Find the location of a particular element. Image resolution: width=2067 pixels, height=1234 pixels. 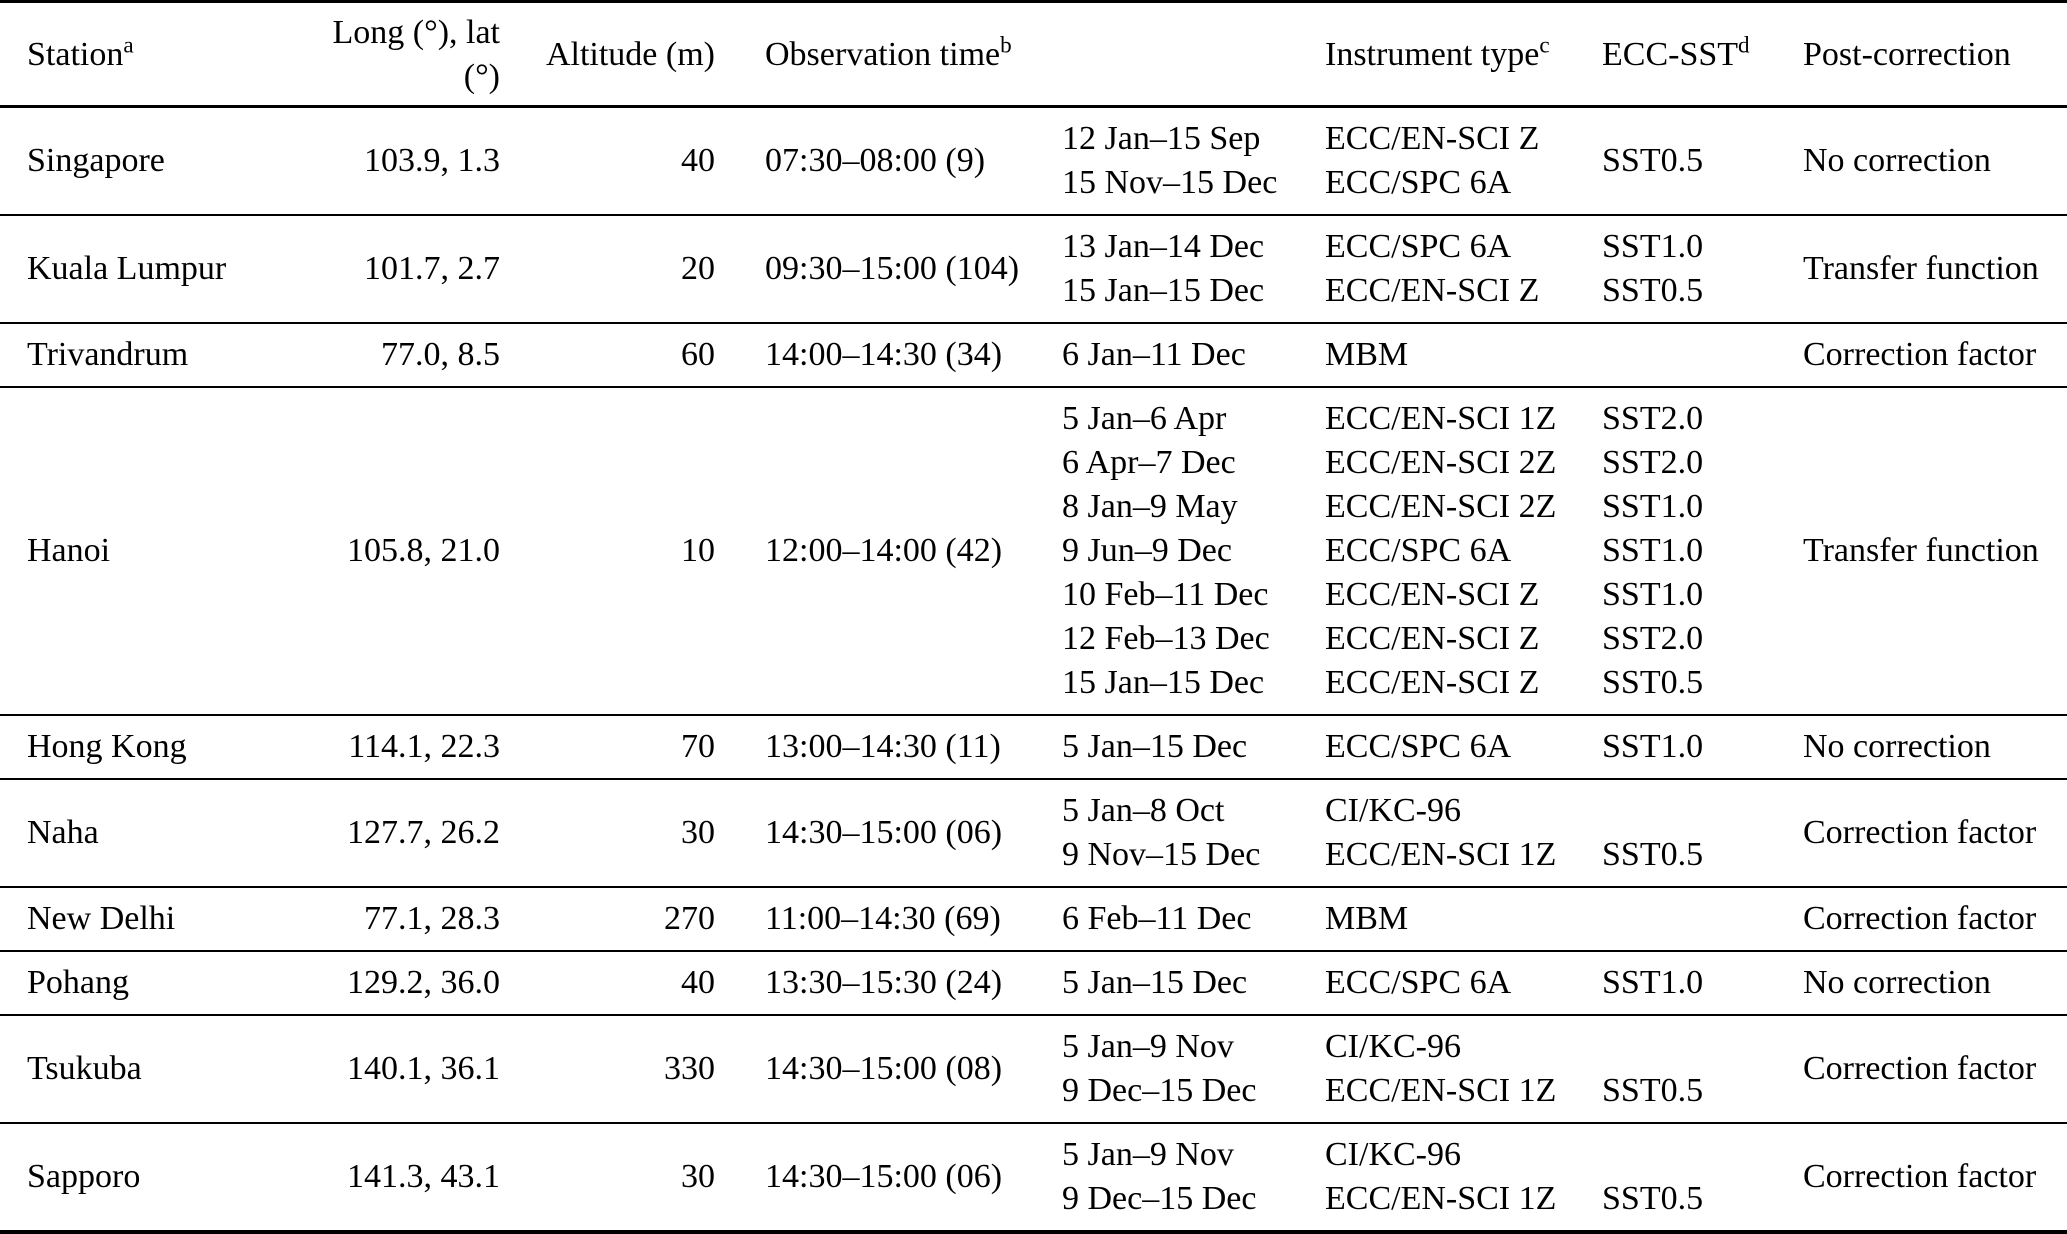

observation-time-value: 14:00–14:30 (34) is located at coordinates (884, 354).